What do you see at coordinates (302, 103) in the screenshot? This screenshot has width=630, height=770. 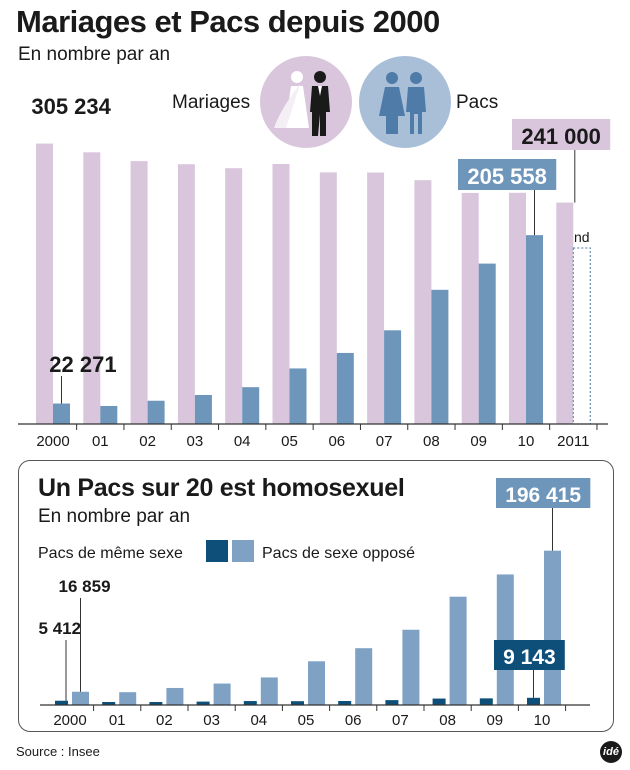 I see `wedding-couple-icon-figures` at bounding box center [302, 103].